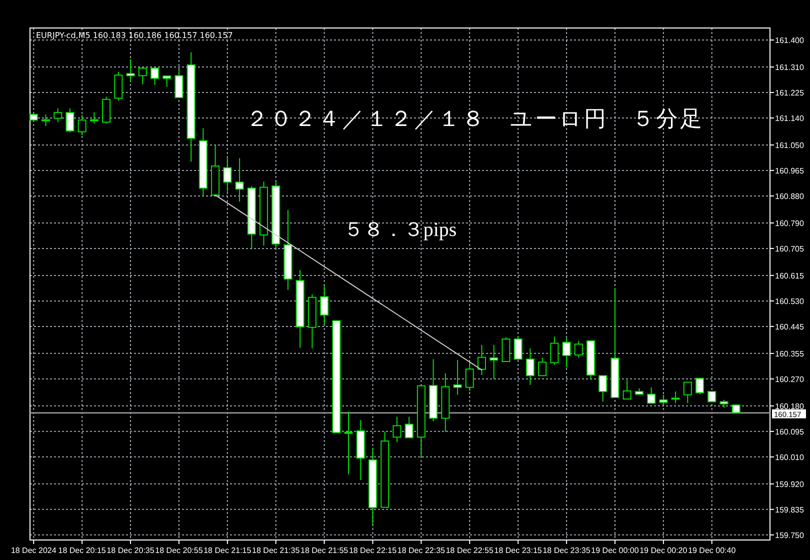 This screenshot has height=560, width=810. Describe the element at coordinates (789, 457) in the screenshot. I see `y-tick-label: 160.010` at that location.